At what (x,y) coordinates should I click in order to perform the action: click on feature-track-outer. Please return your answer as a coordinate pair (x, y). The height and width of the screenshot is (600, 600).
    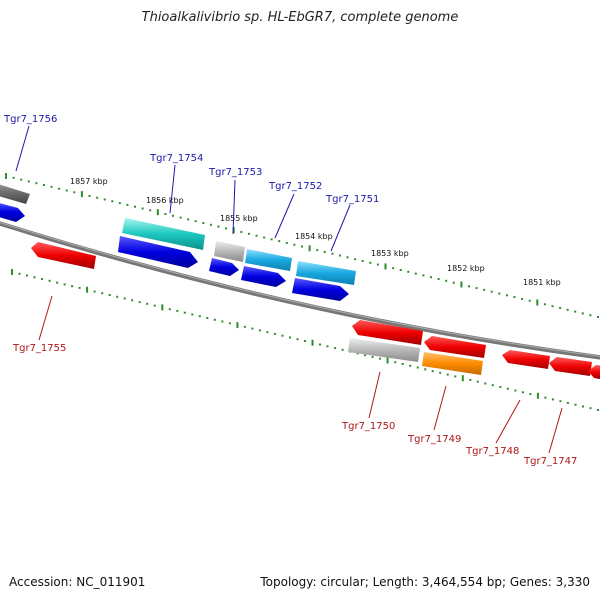
    Looking at the image, I should click on (178, 234).